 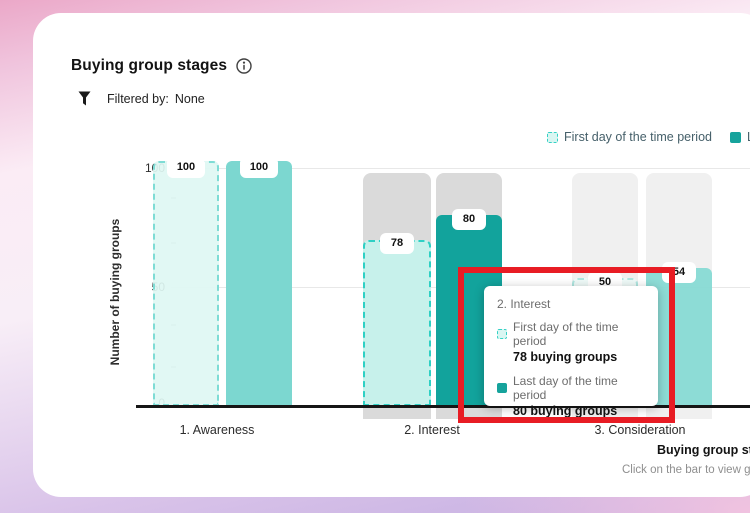 What do you see at coordinates (565, 357) in the screenshot?
I see `tooltip-value-first-day: 78 buying groups` at bounding box center [565, 357].